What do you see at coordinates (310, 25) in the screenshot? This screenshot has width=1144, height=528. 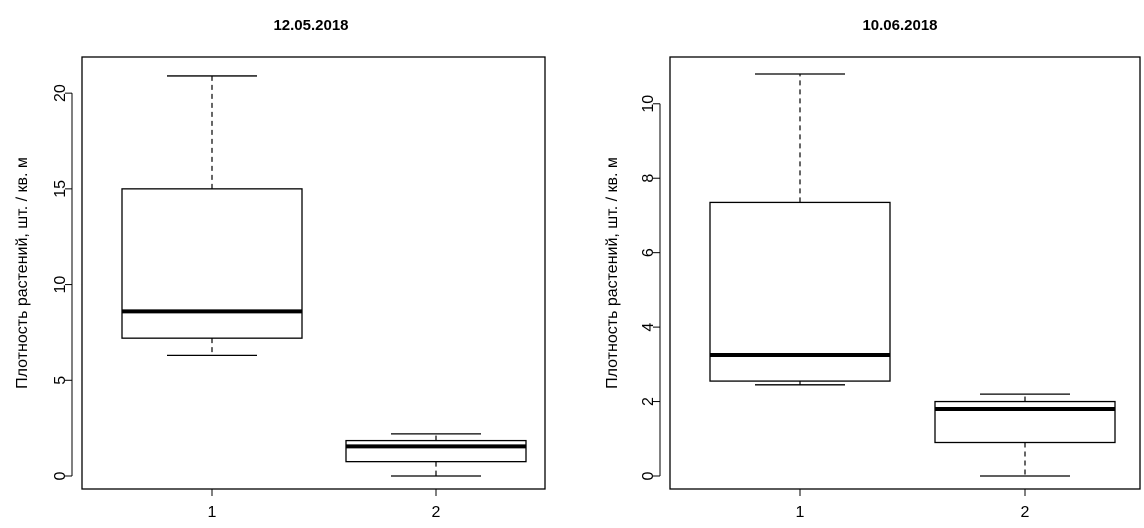 I see `chart-title: 12.05.2018` at bounding box center [310, 25].